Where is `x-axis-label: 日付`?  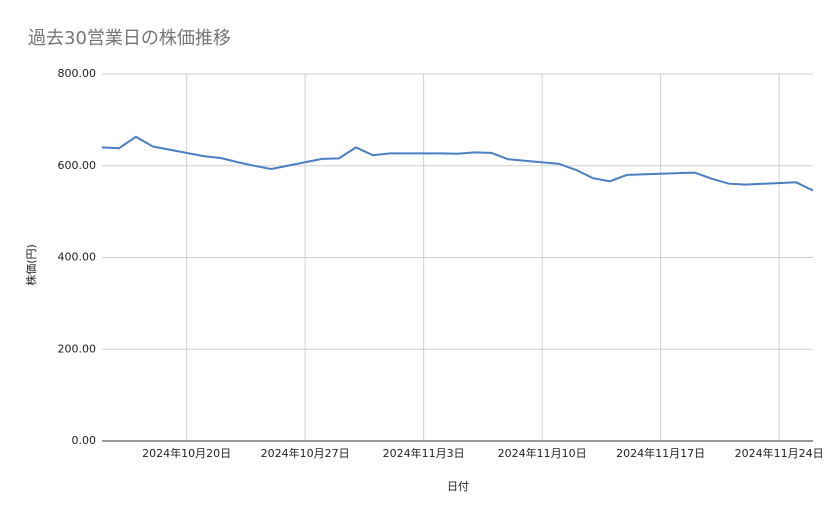 x-axis-label: 日付 is located at coordinates (458, 486).